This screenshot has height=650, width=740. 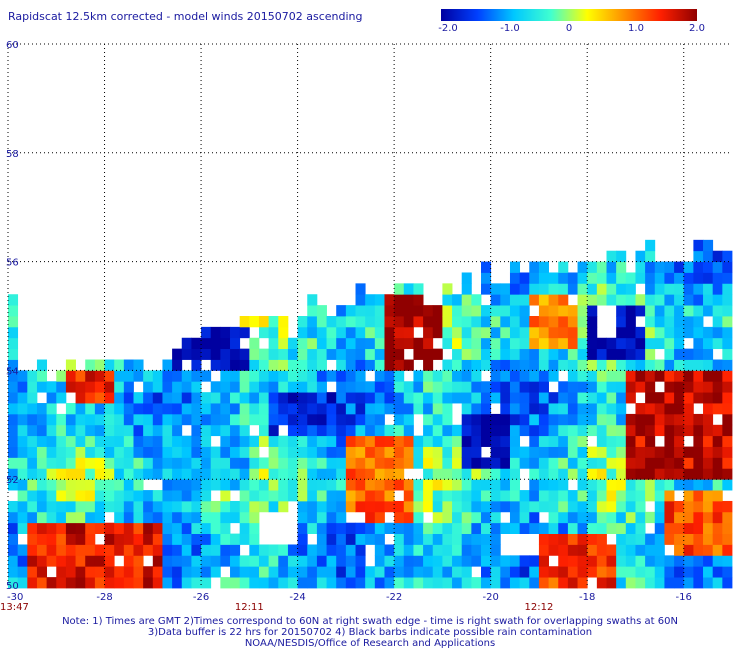 I want to click on x-tick-label: -28, so click(x=104, y=597).